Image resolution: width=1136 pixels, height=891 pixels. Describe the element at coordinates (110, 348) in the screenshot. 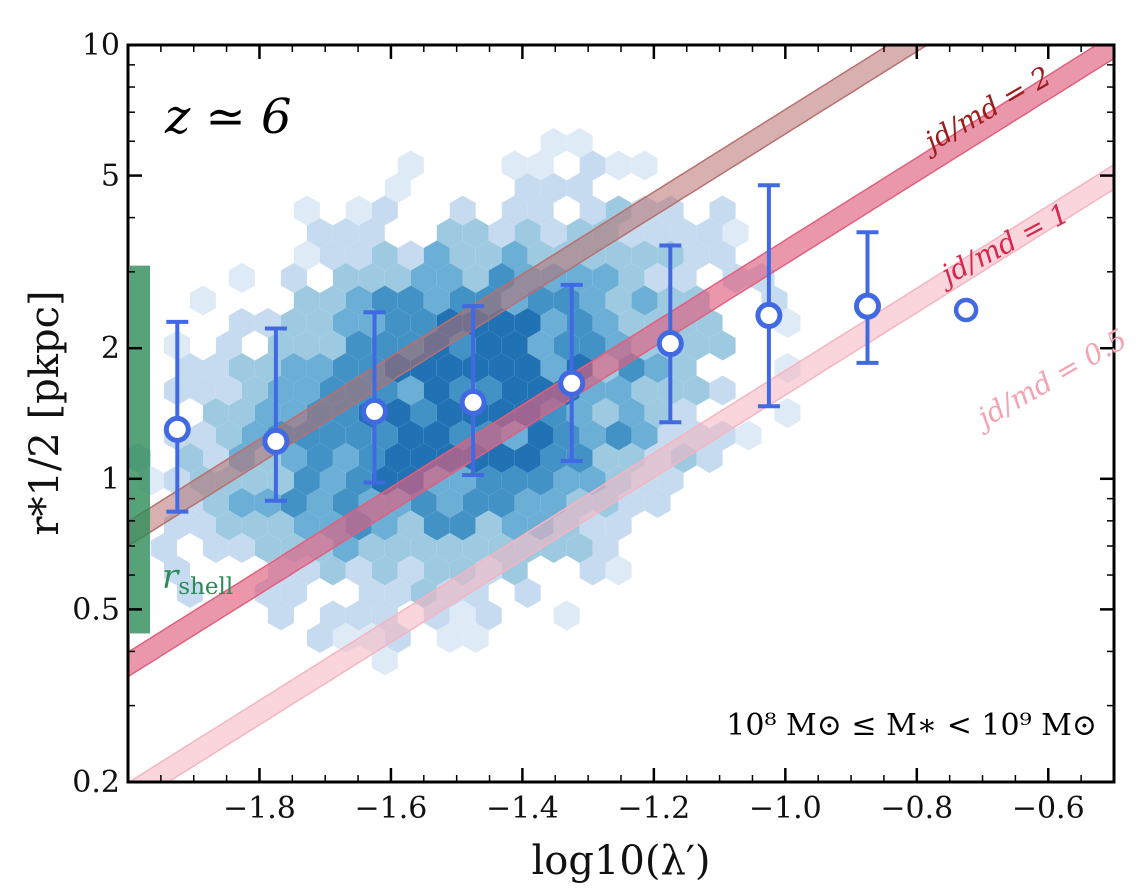

I see `y-tick-label: 2` at that location.